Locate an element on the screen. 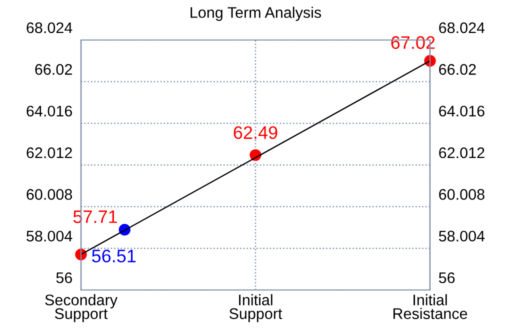 Image resolution: width=510 pixels, height=330 pixels. x-tick-label: Initial Resistance is located at coordinates (430, 307).